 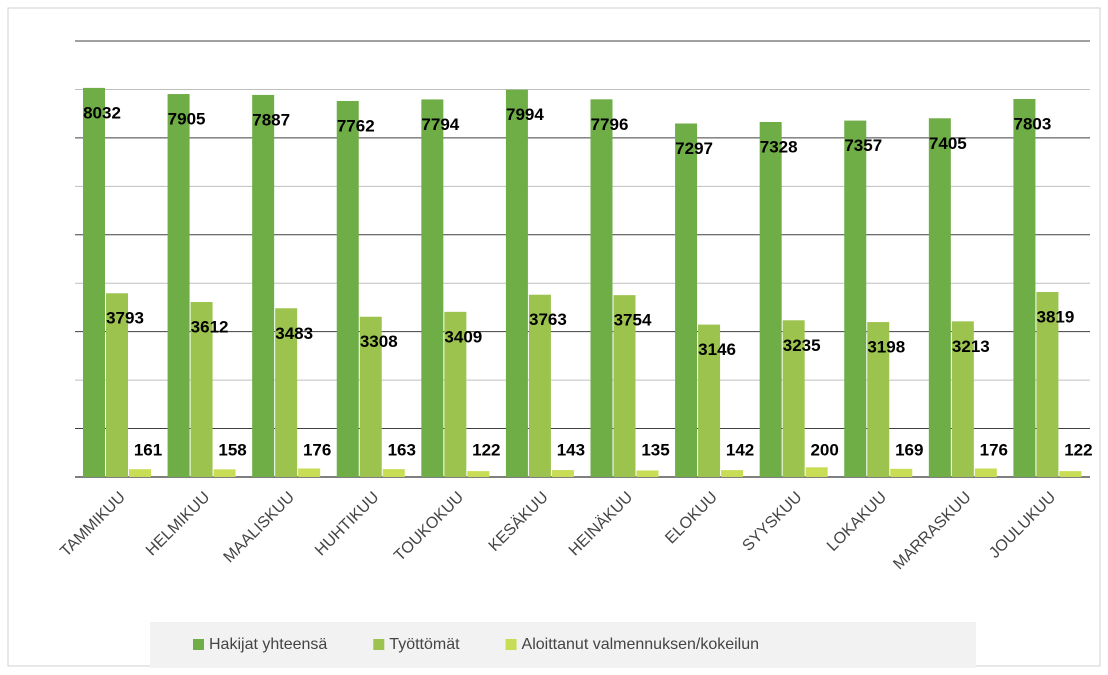 What do you see at coordinates (971, 346) in the screenshot?
I see `data-label: 3213` at bounding box center [971, 346].